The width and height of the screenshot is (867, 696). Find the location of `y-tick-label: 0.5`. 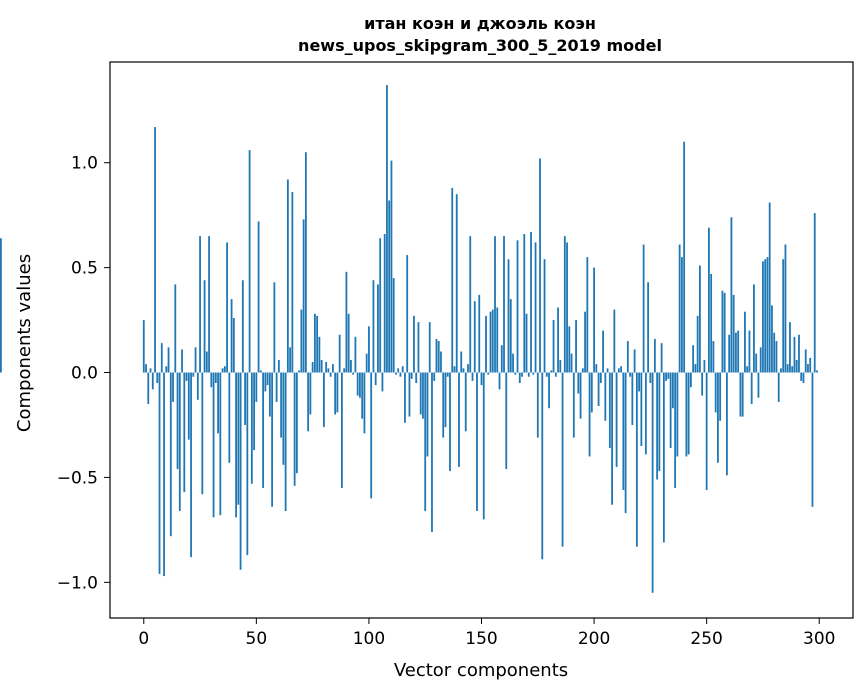

y-tick-label: 0.5 is located at coordinates (84, 269).